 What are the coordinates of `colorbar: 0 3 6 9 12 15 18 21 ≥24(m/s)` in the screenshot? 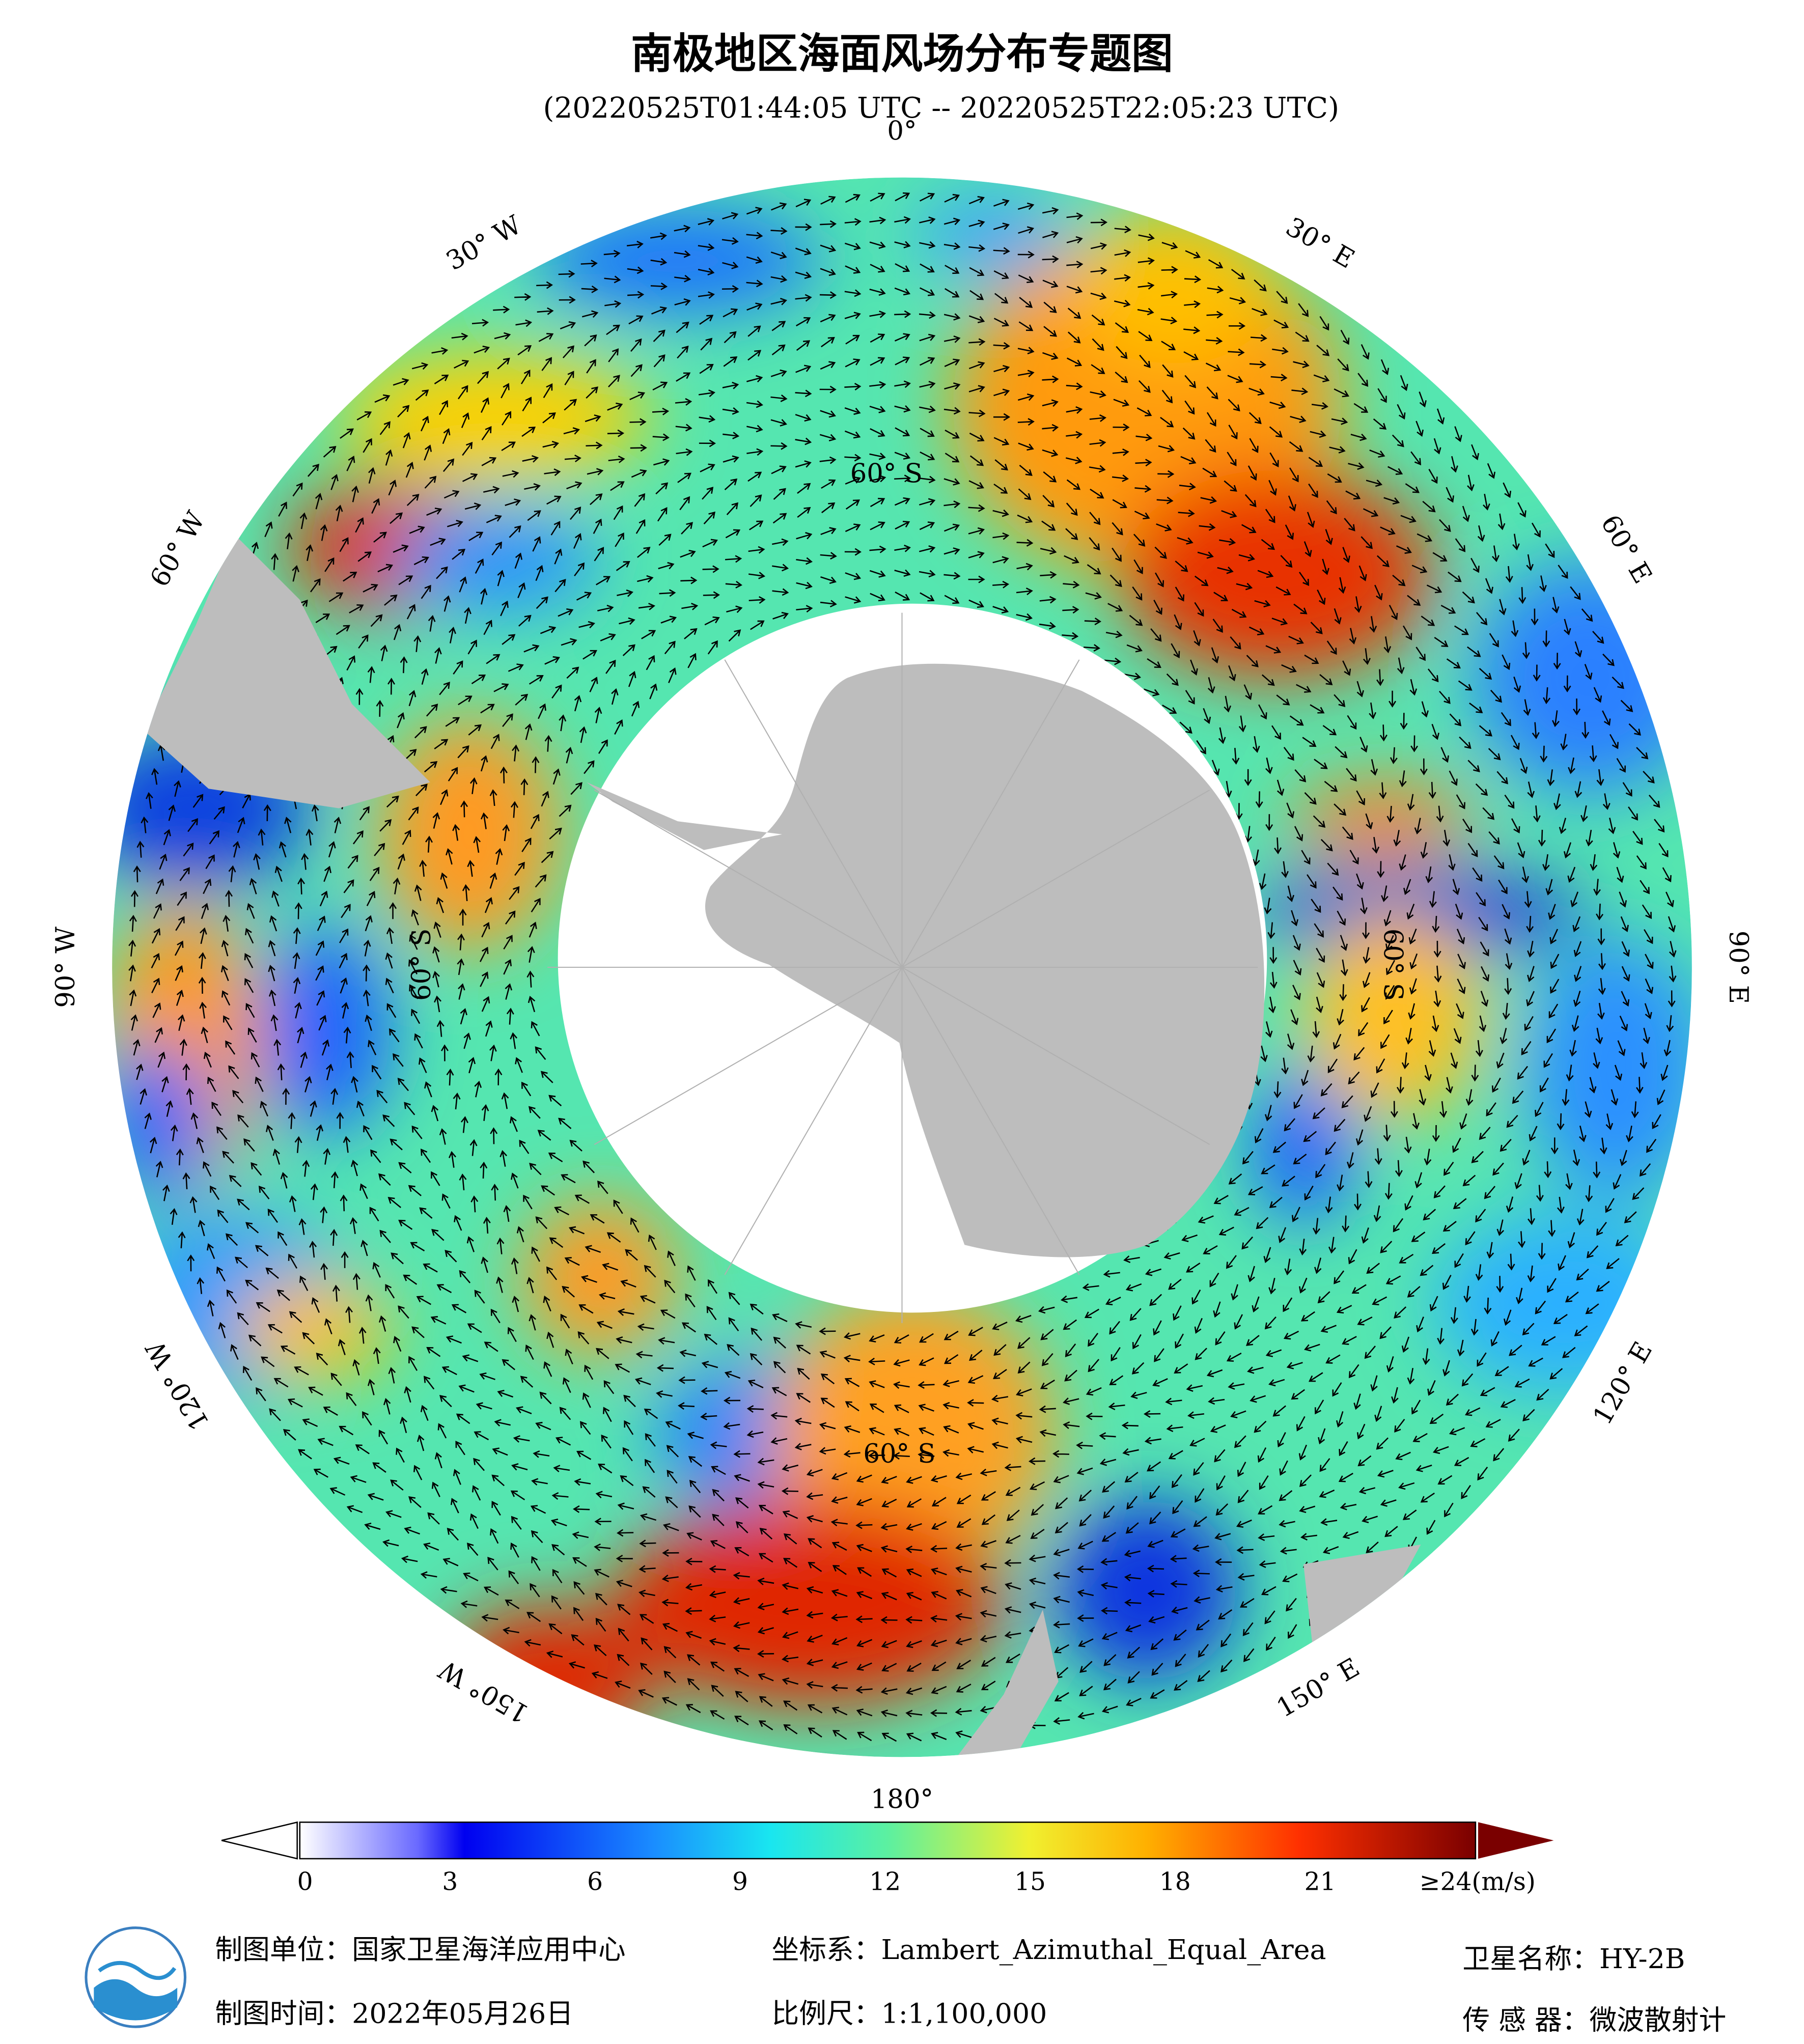 It's located at (887, 1858).